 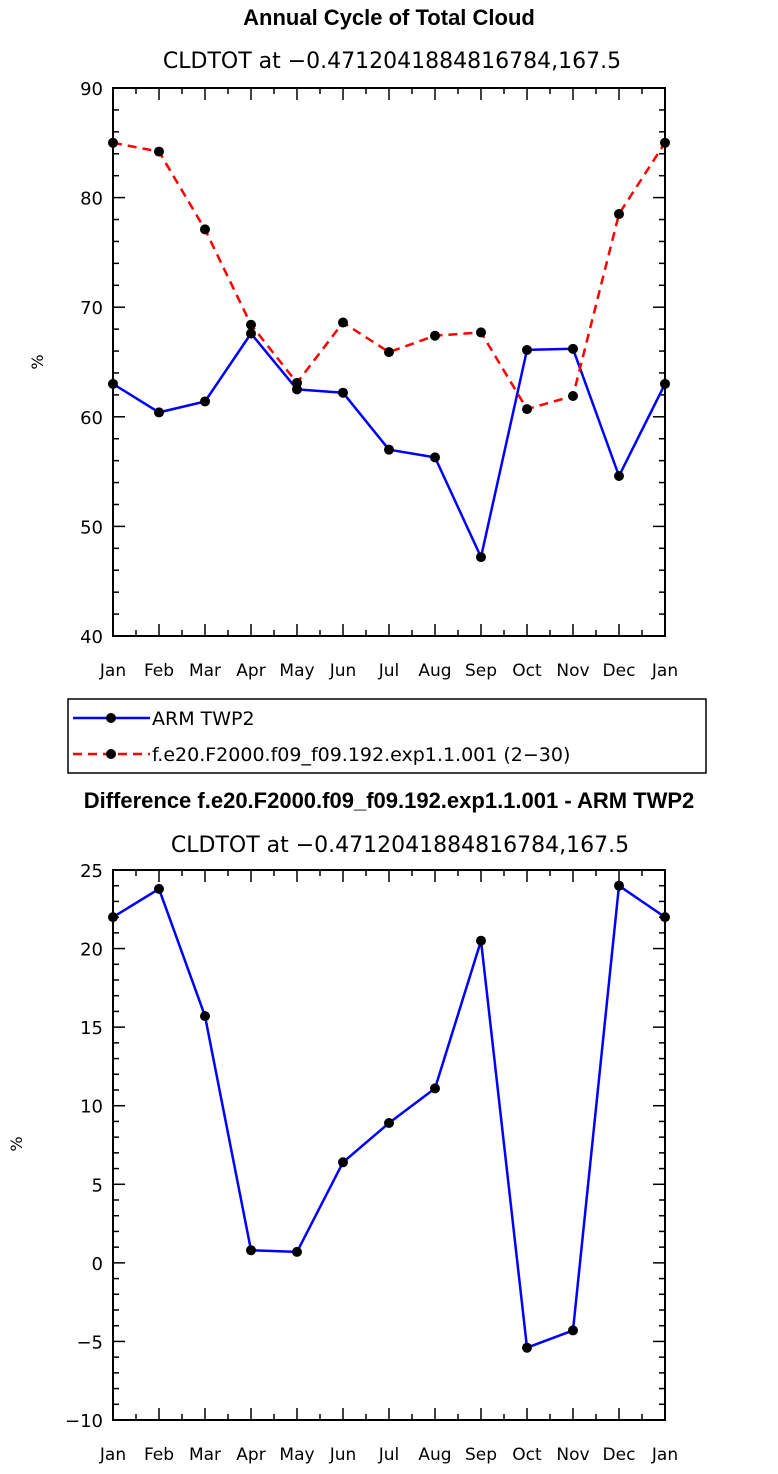 I want to click on p1-ytick-label: 60, so click(x=91, y=418).